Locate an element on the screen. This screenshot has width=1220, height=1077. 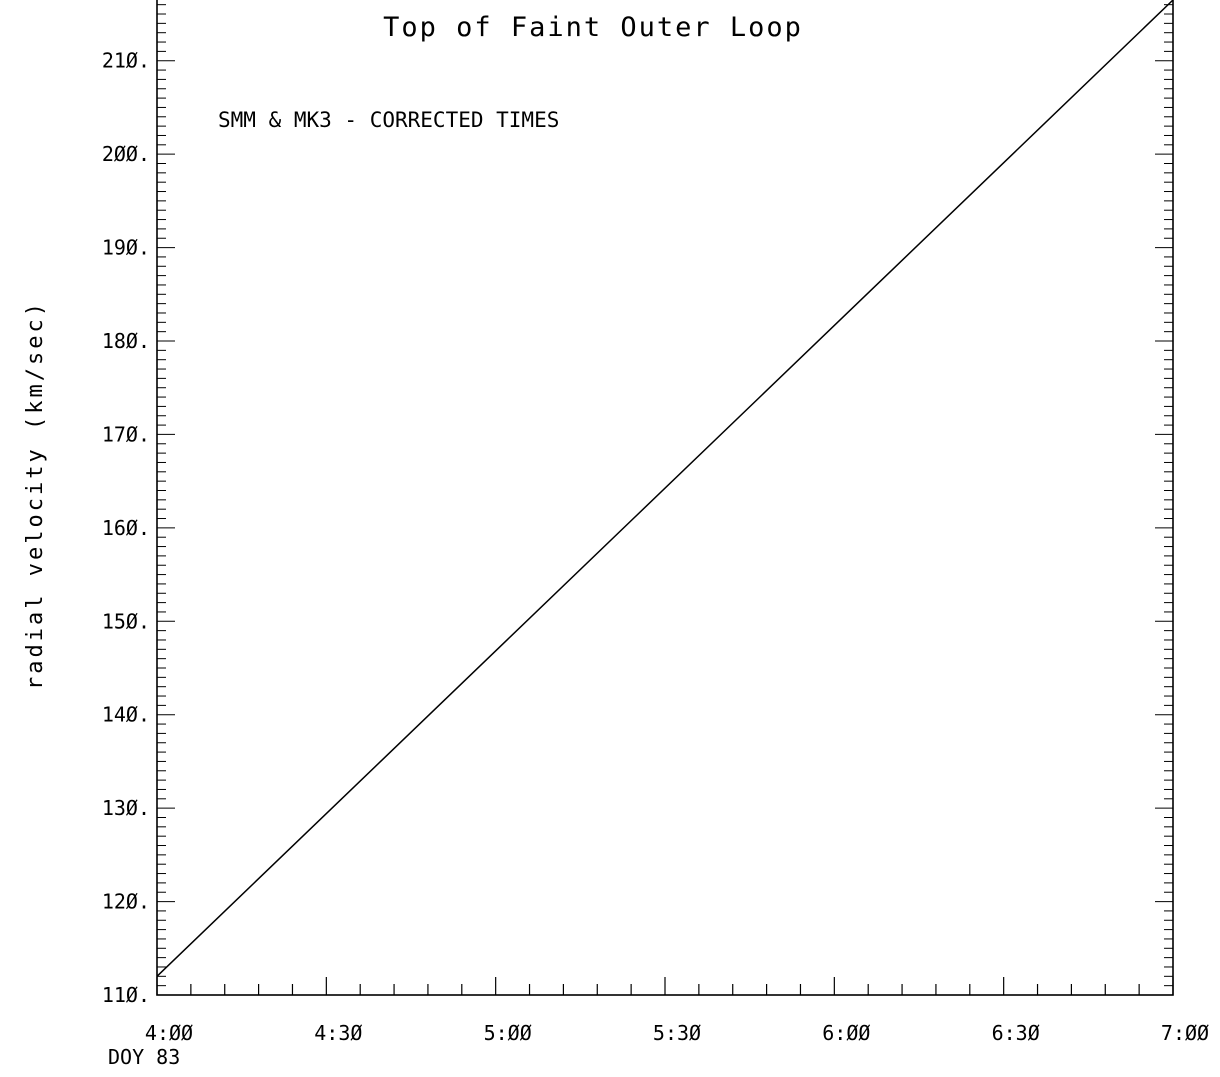
y-tick-label: 15Ø. is located at coordinates (126, 621).